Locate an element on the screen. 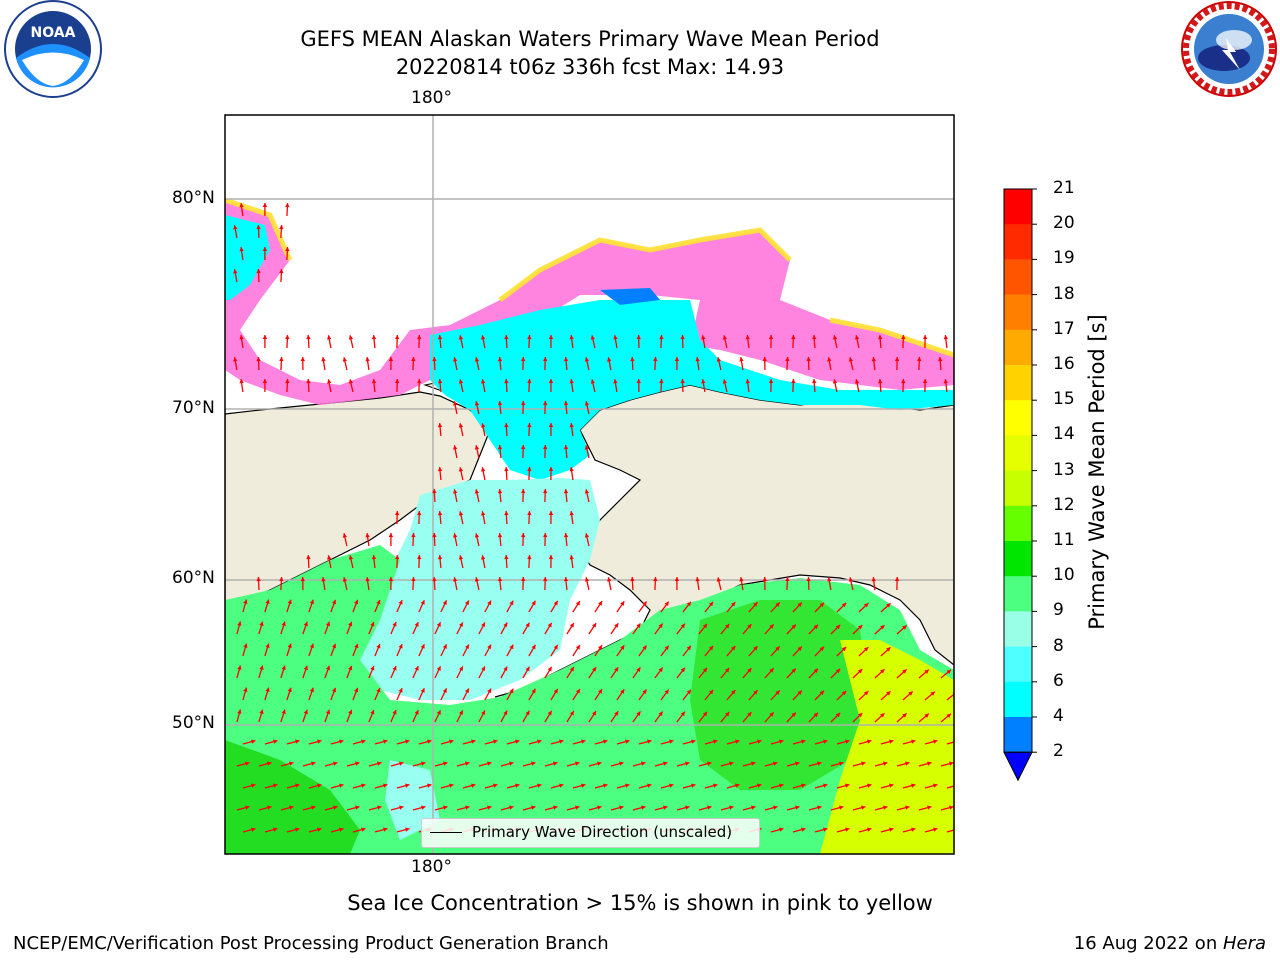 This screenshot has height=960, width=1280. colorbar-tick-label: 12 is located at coordinates (1064, 504).